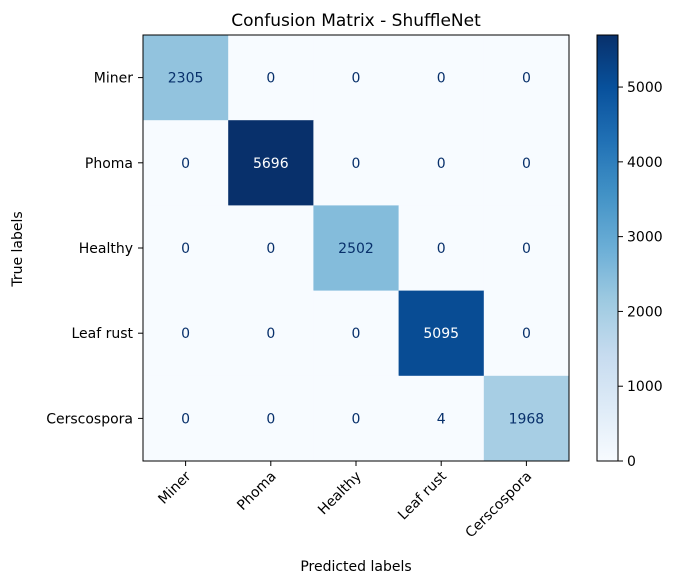  Describe the element at coordinates (18, 249) in the screenshot. I see `y-axis-label: True labels` at that location.